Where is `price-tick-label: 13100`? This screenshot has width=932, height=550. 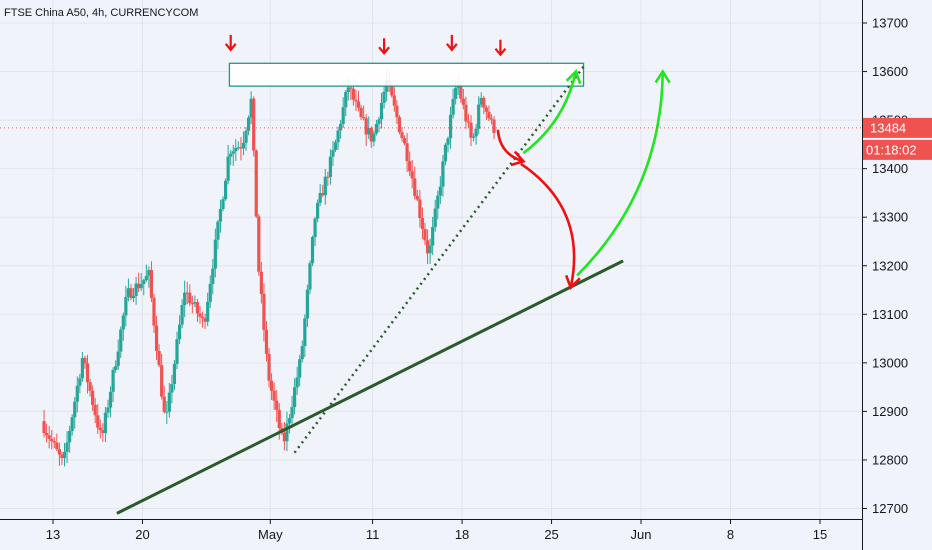 price-tick-label: 13100 is located at coordinates (890, 314).